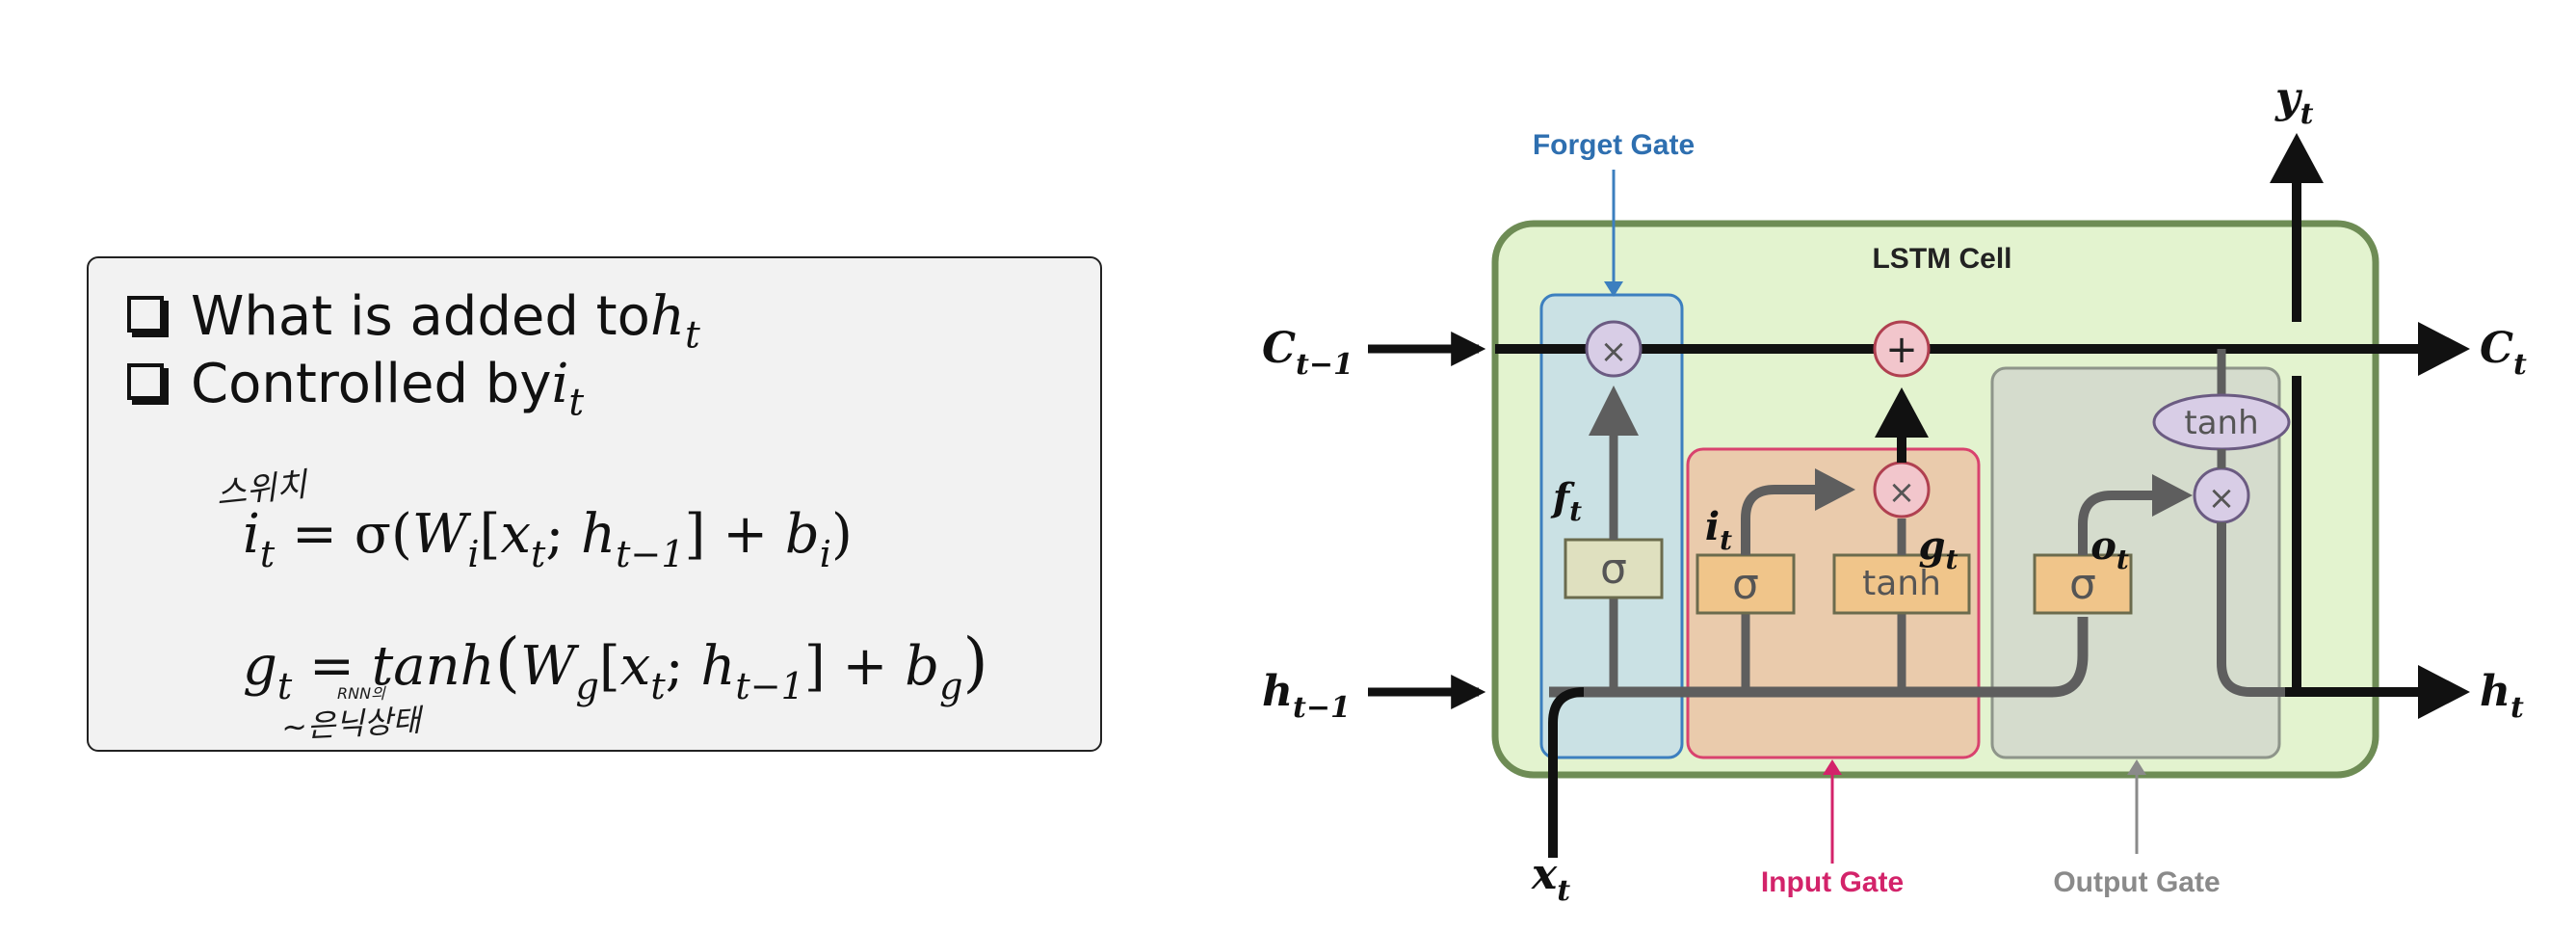  Describe the element at coordinates (1550, 878) in the screenshot. I see `x-input-label: xt` at that location.